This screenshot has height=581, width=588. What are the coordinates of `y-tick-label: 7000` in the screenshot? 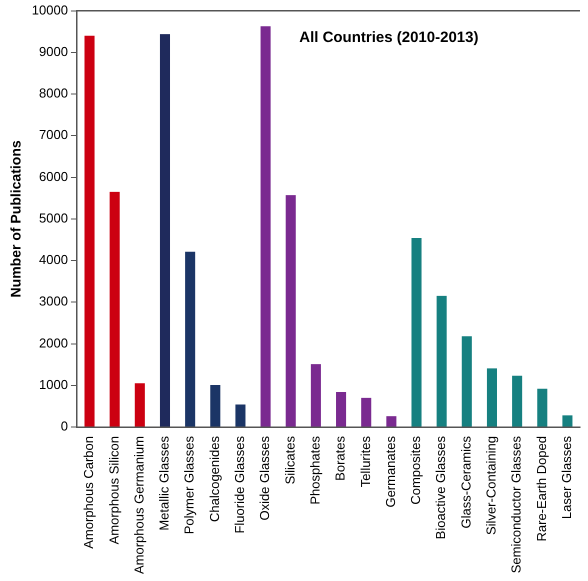 It's located at (53, 134).